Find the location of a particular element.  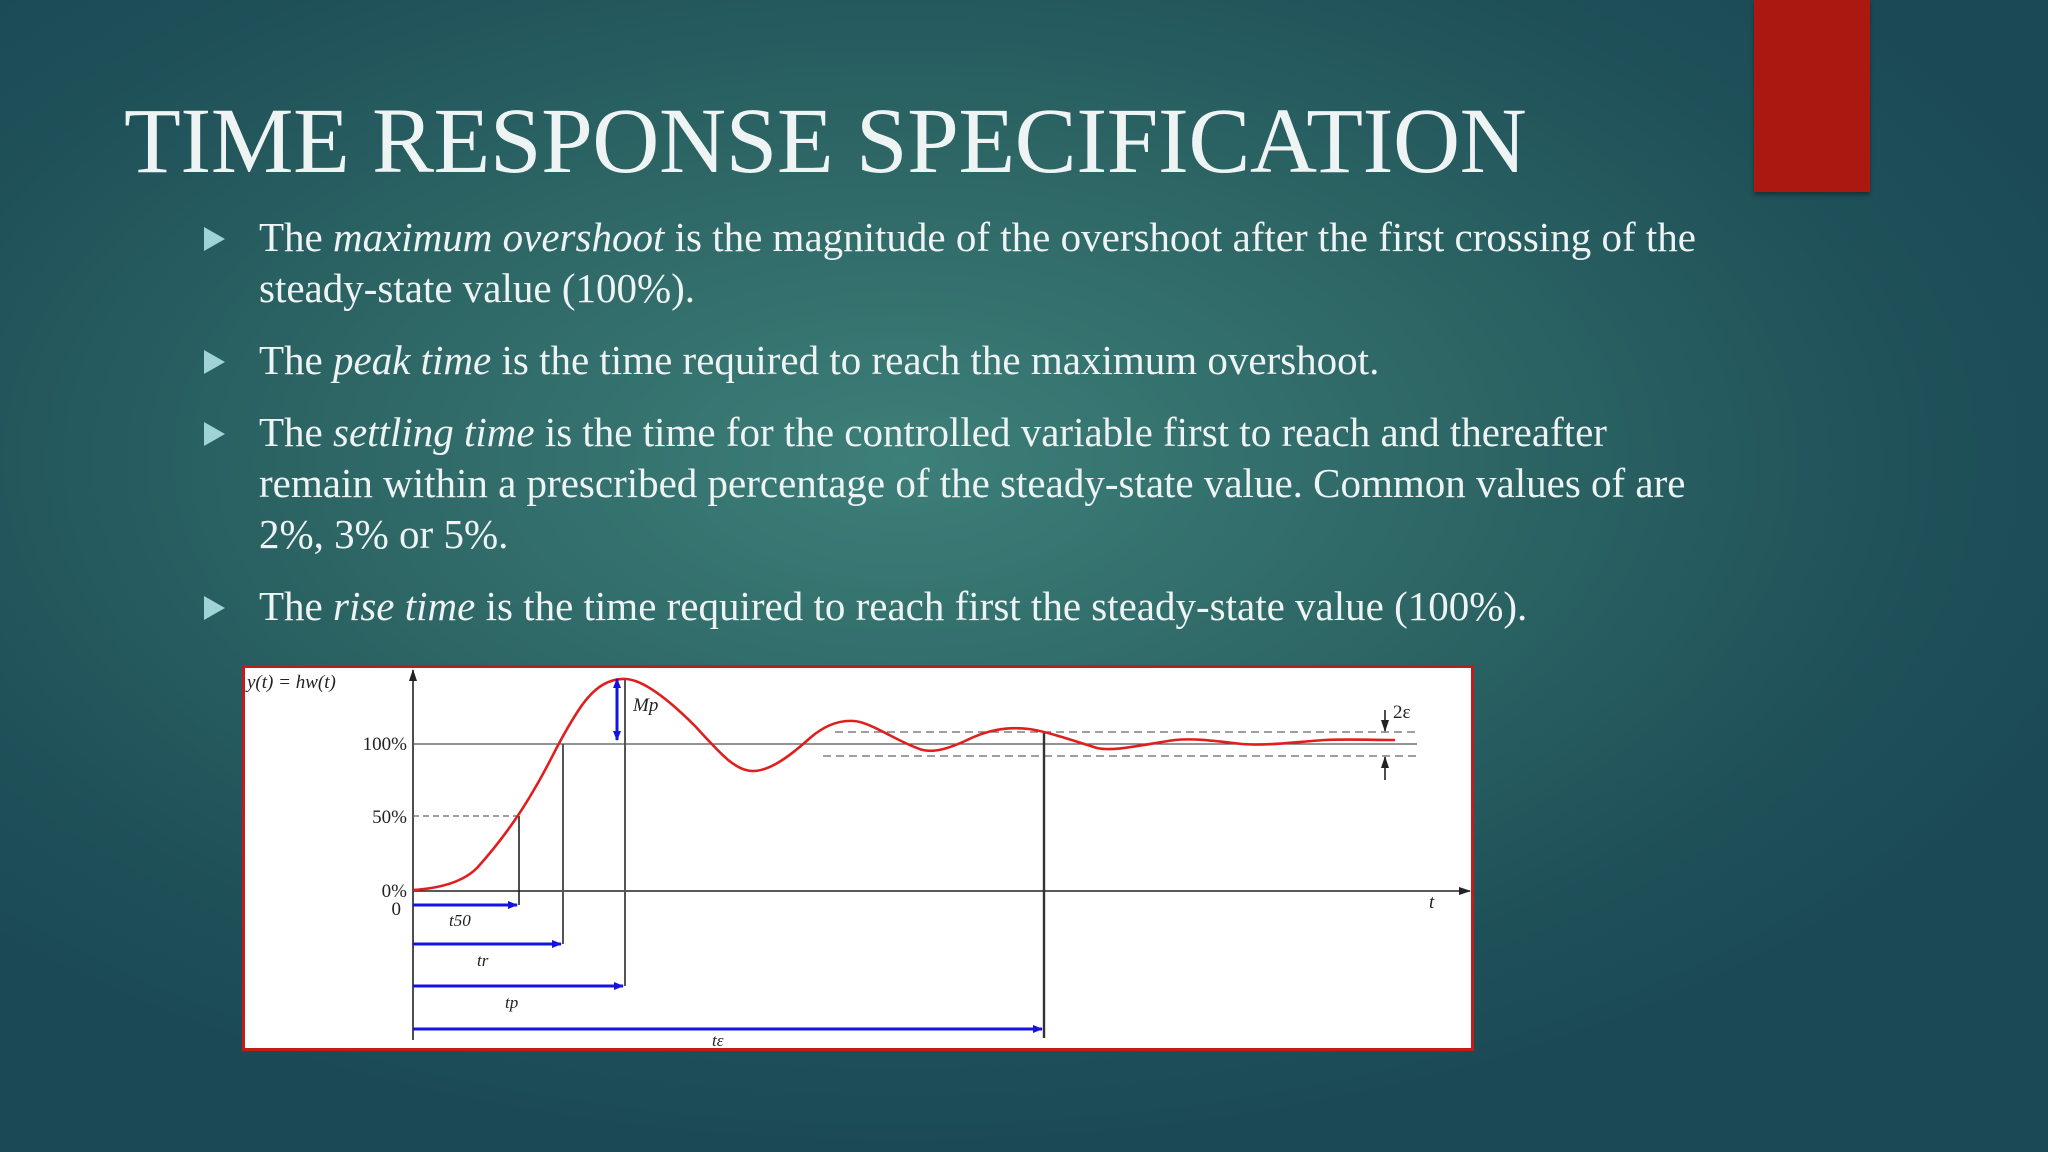

label-100-percent: 100% is located at coordinates (385, 744).